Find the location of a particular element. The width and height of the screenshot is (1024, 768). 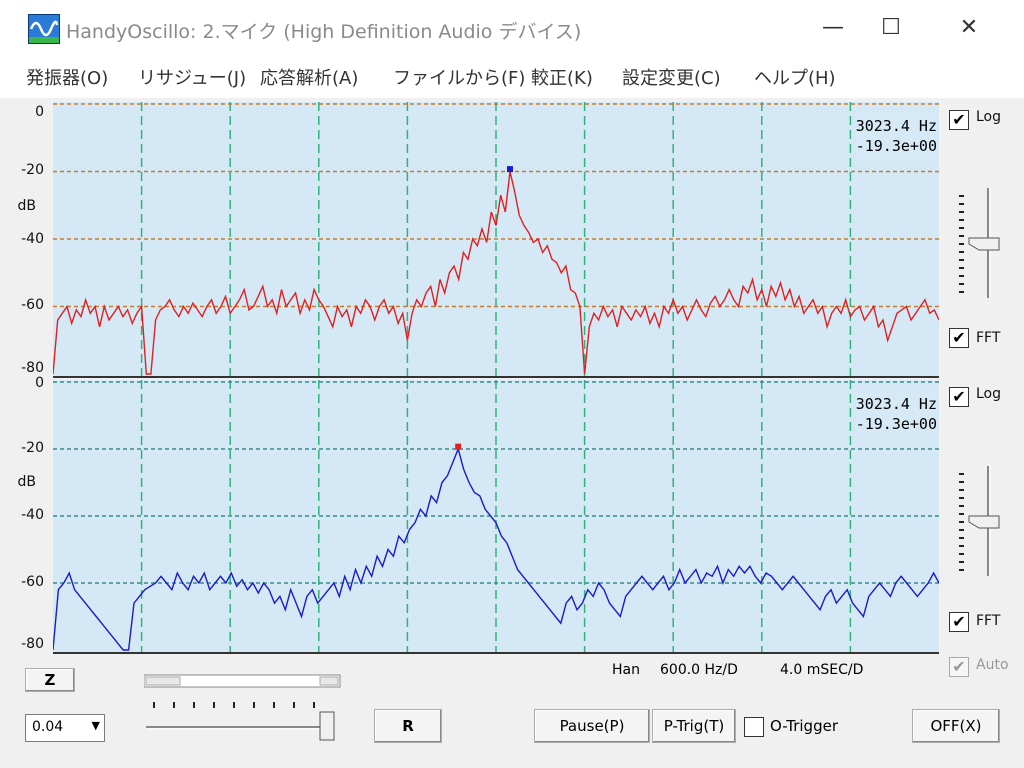

window-function-label: Han is located at coordinates (626, 670).